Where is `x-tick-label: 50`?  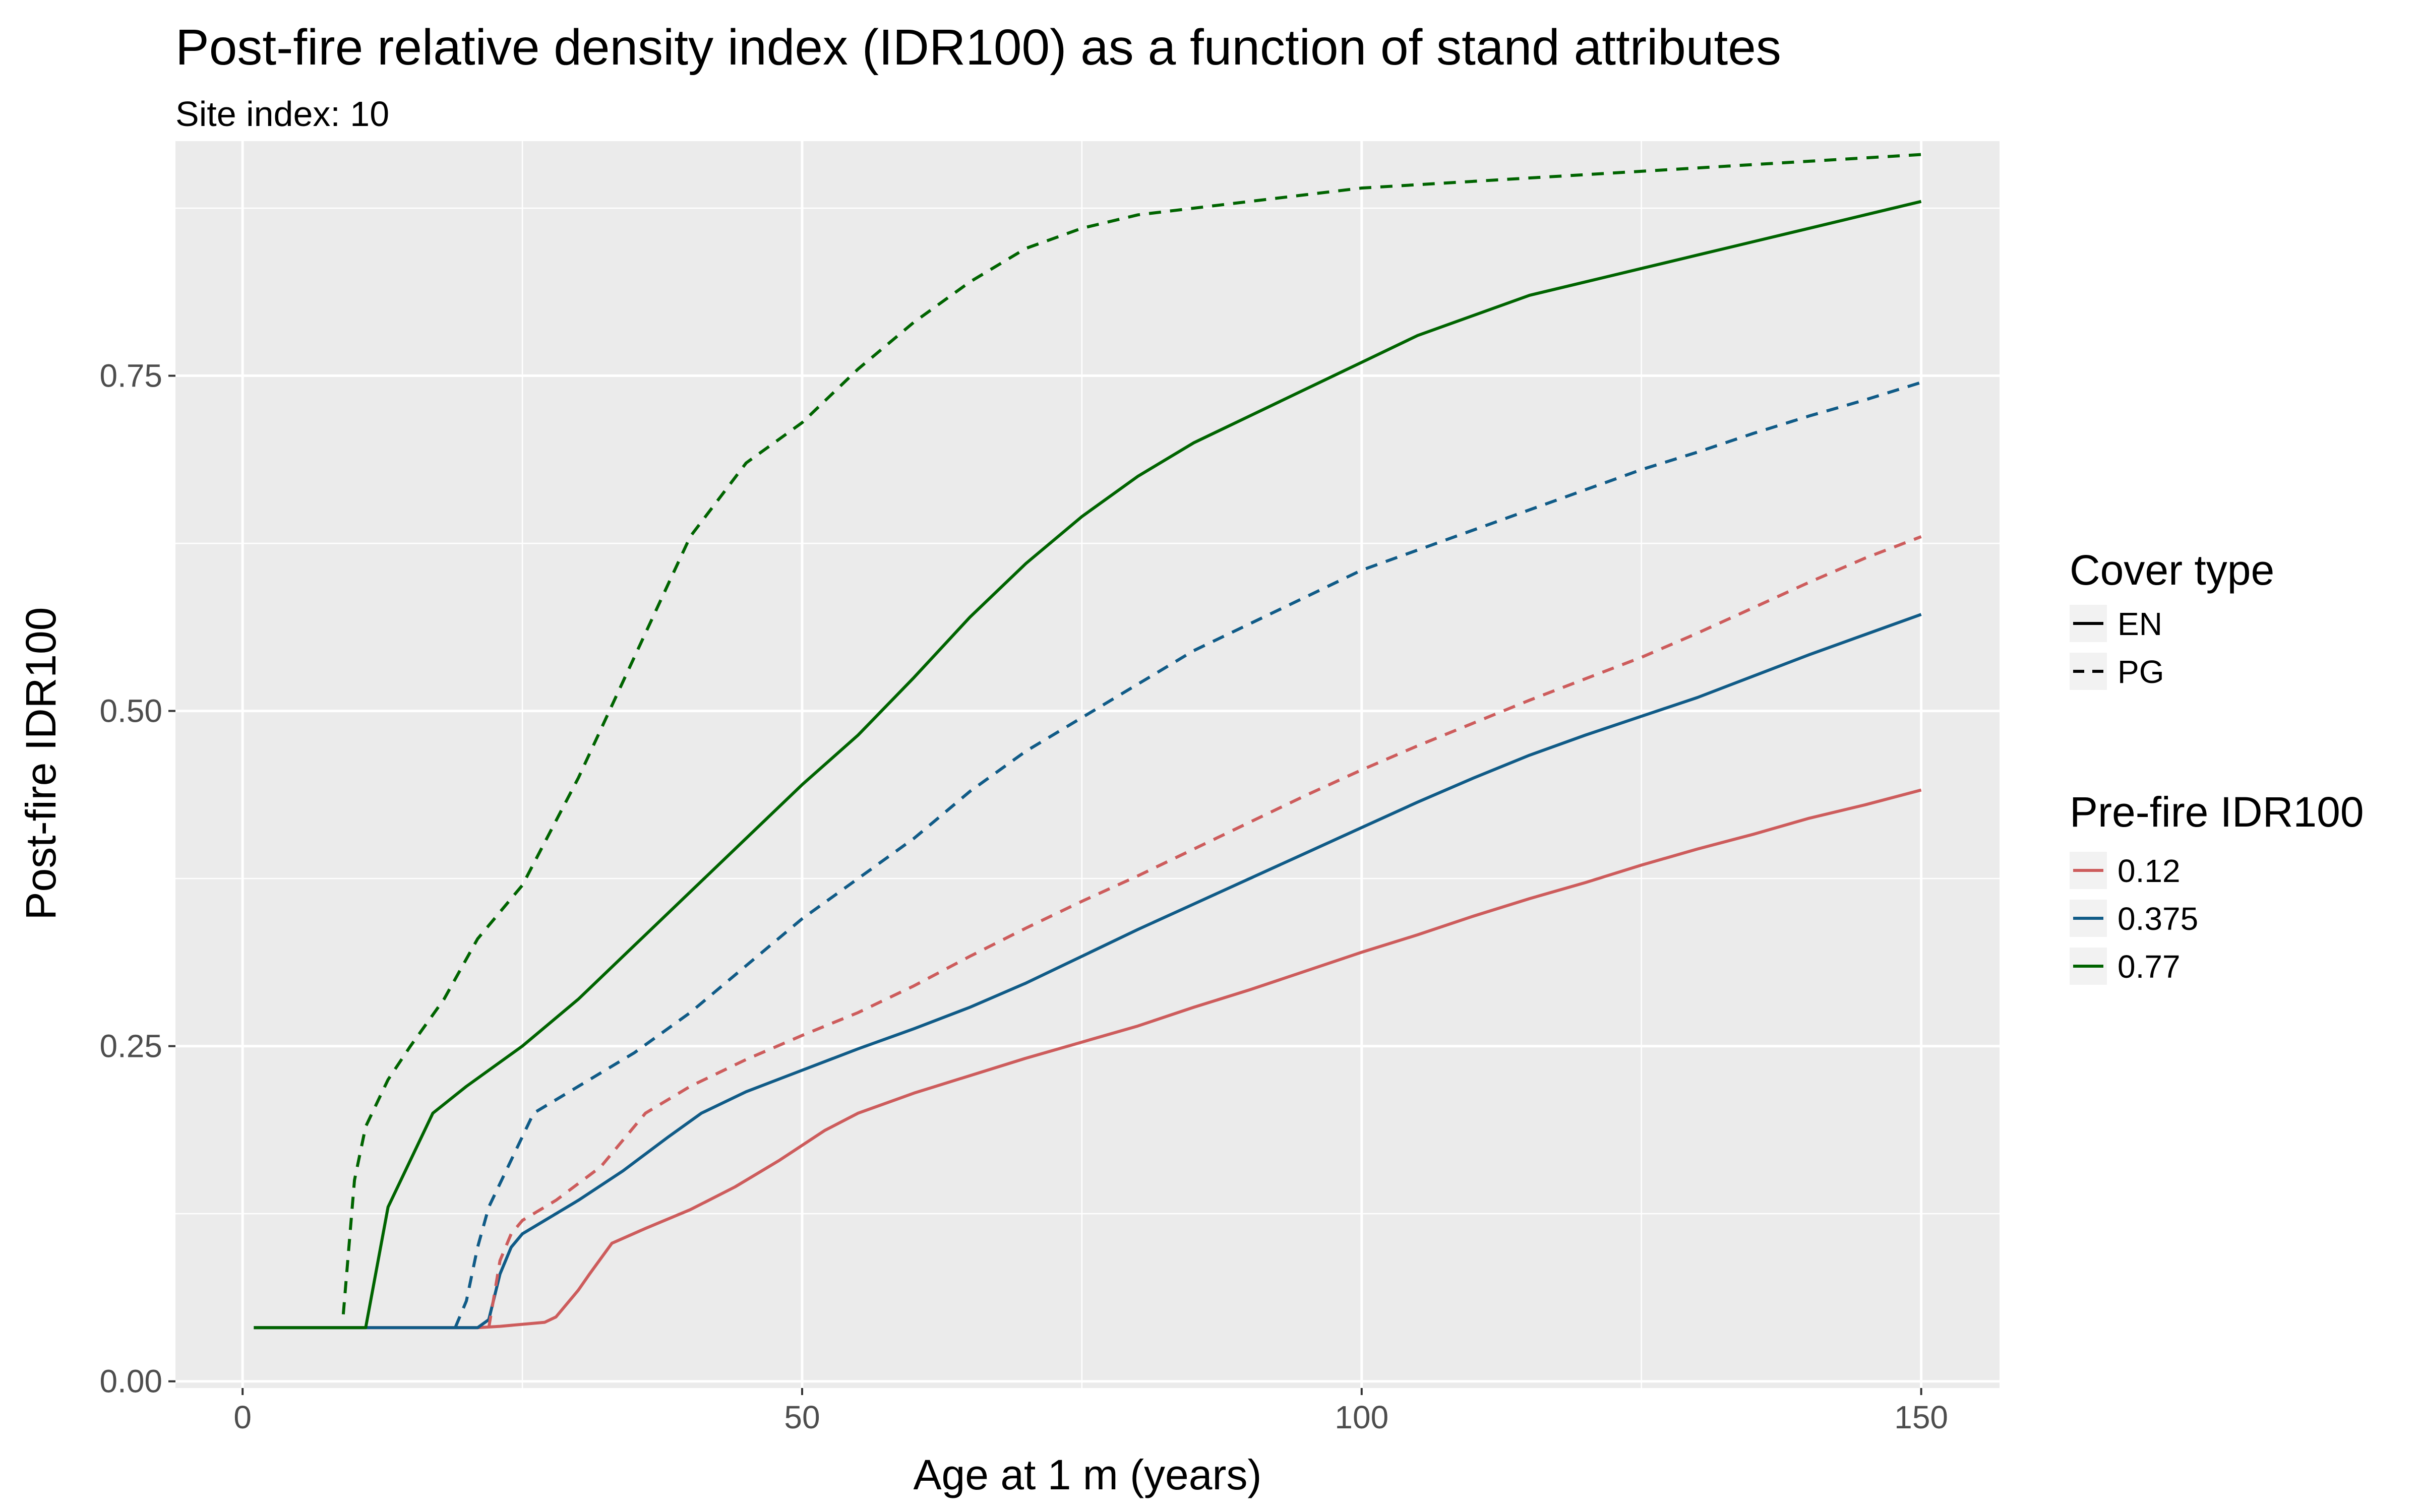
x-tick-label: 50 is located at coordinates (802, 1417).